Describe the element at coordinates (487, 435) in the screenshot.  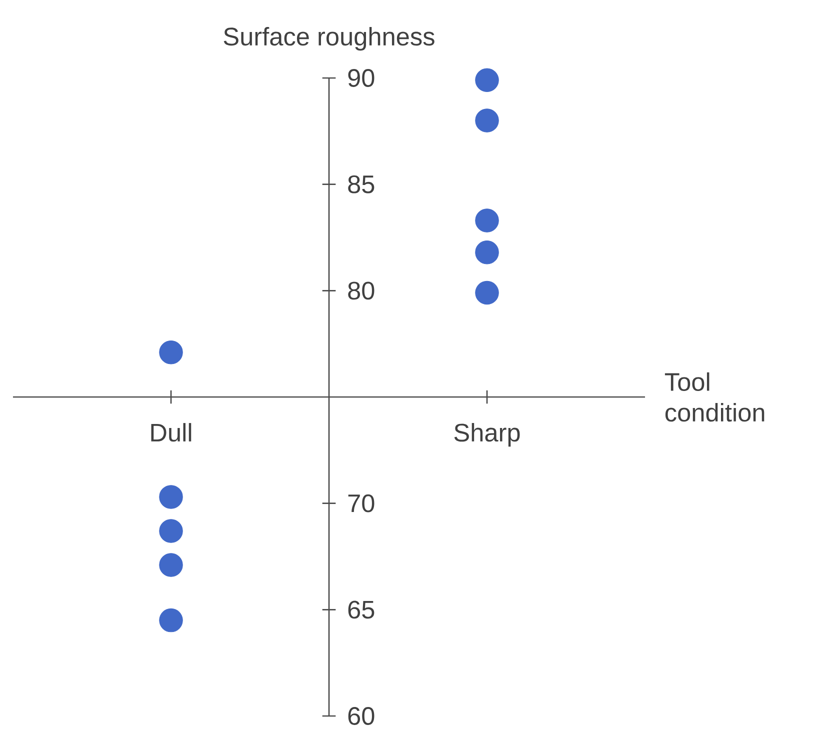
I see `x-tick-label: Sharp` at that location.